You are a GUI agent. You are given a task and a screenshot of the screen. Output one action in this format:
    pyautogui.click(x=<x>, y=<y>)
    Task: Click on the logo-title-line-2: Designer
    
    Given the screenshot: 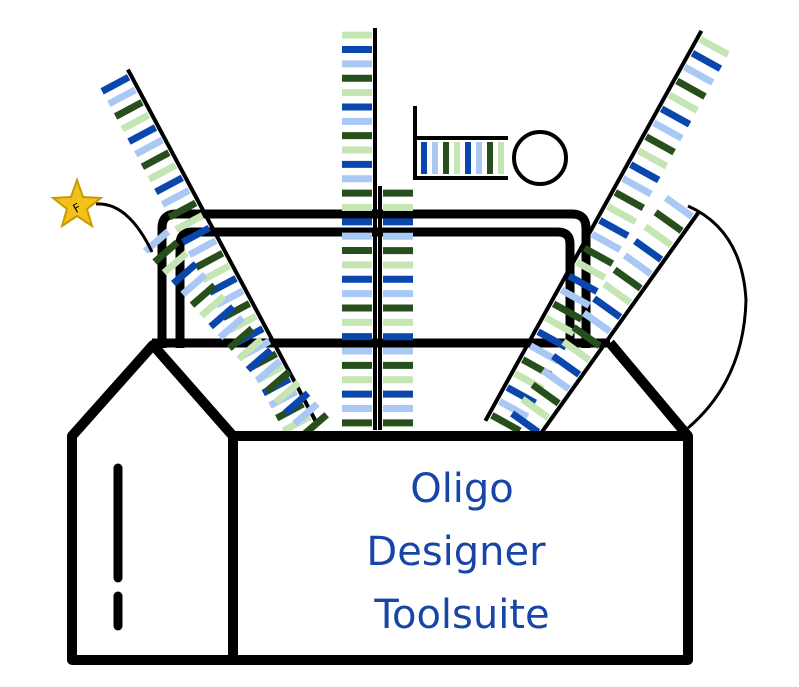 What is the action you would take?
    pyautogui.click(x=456, y=552)
    